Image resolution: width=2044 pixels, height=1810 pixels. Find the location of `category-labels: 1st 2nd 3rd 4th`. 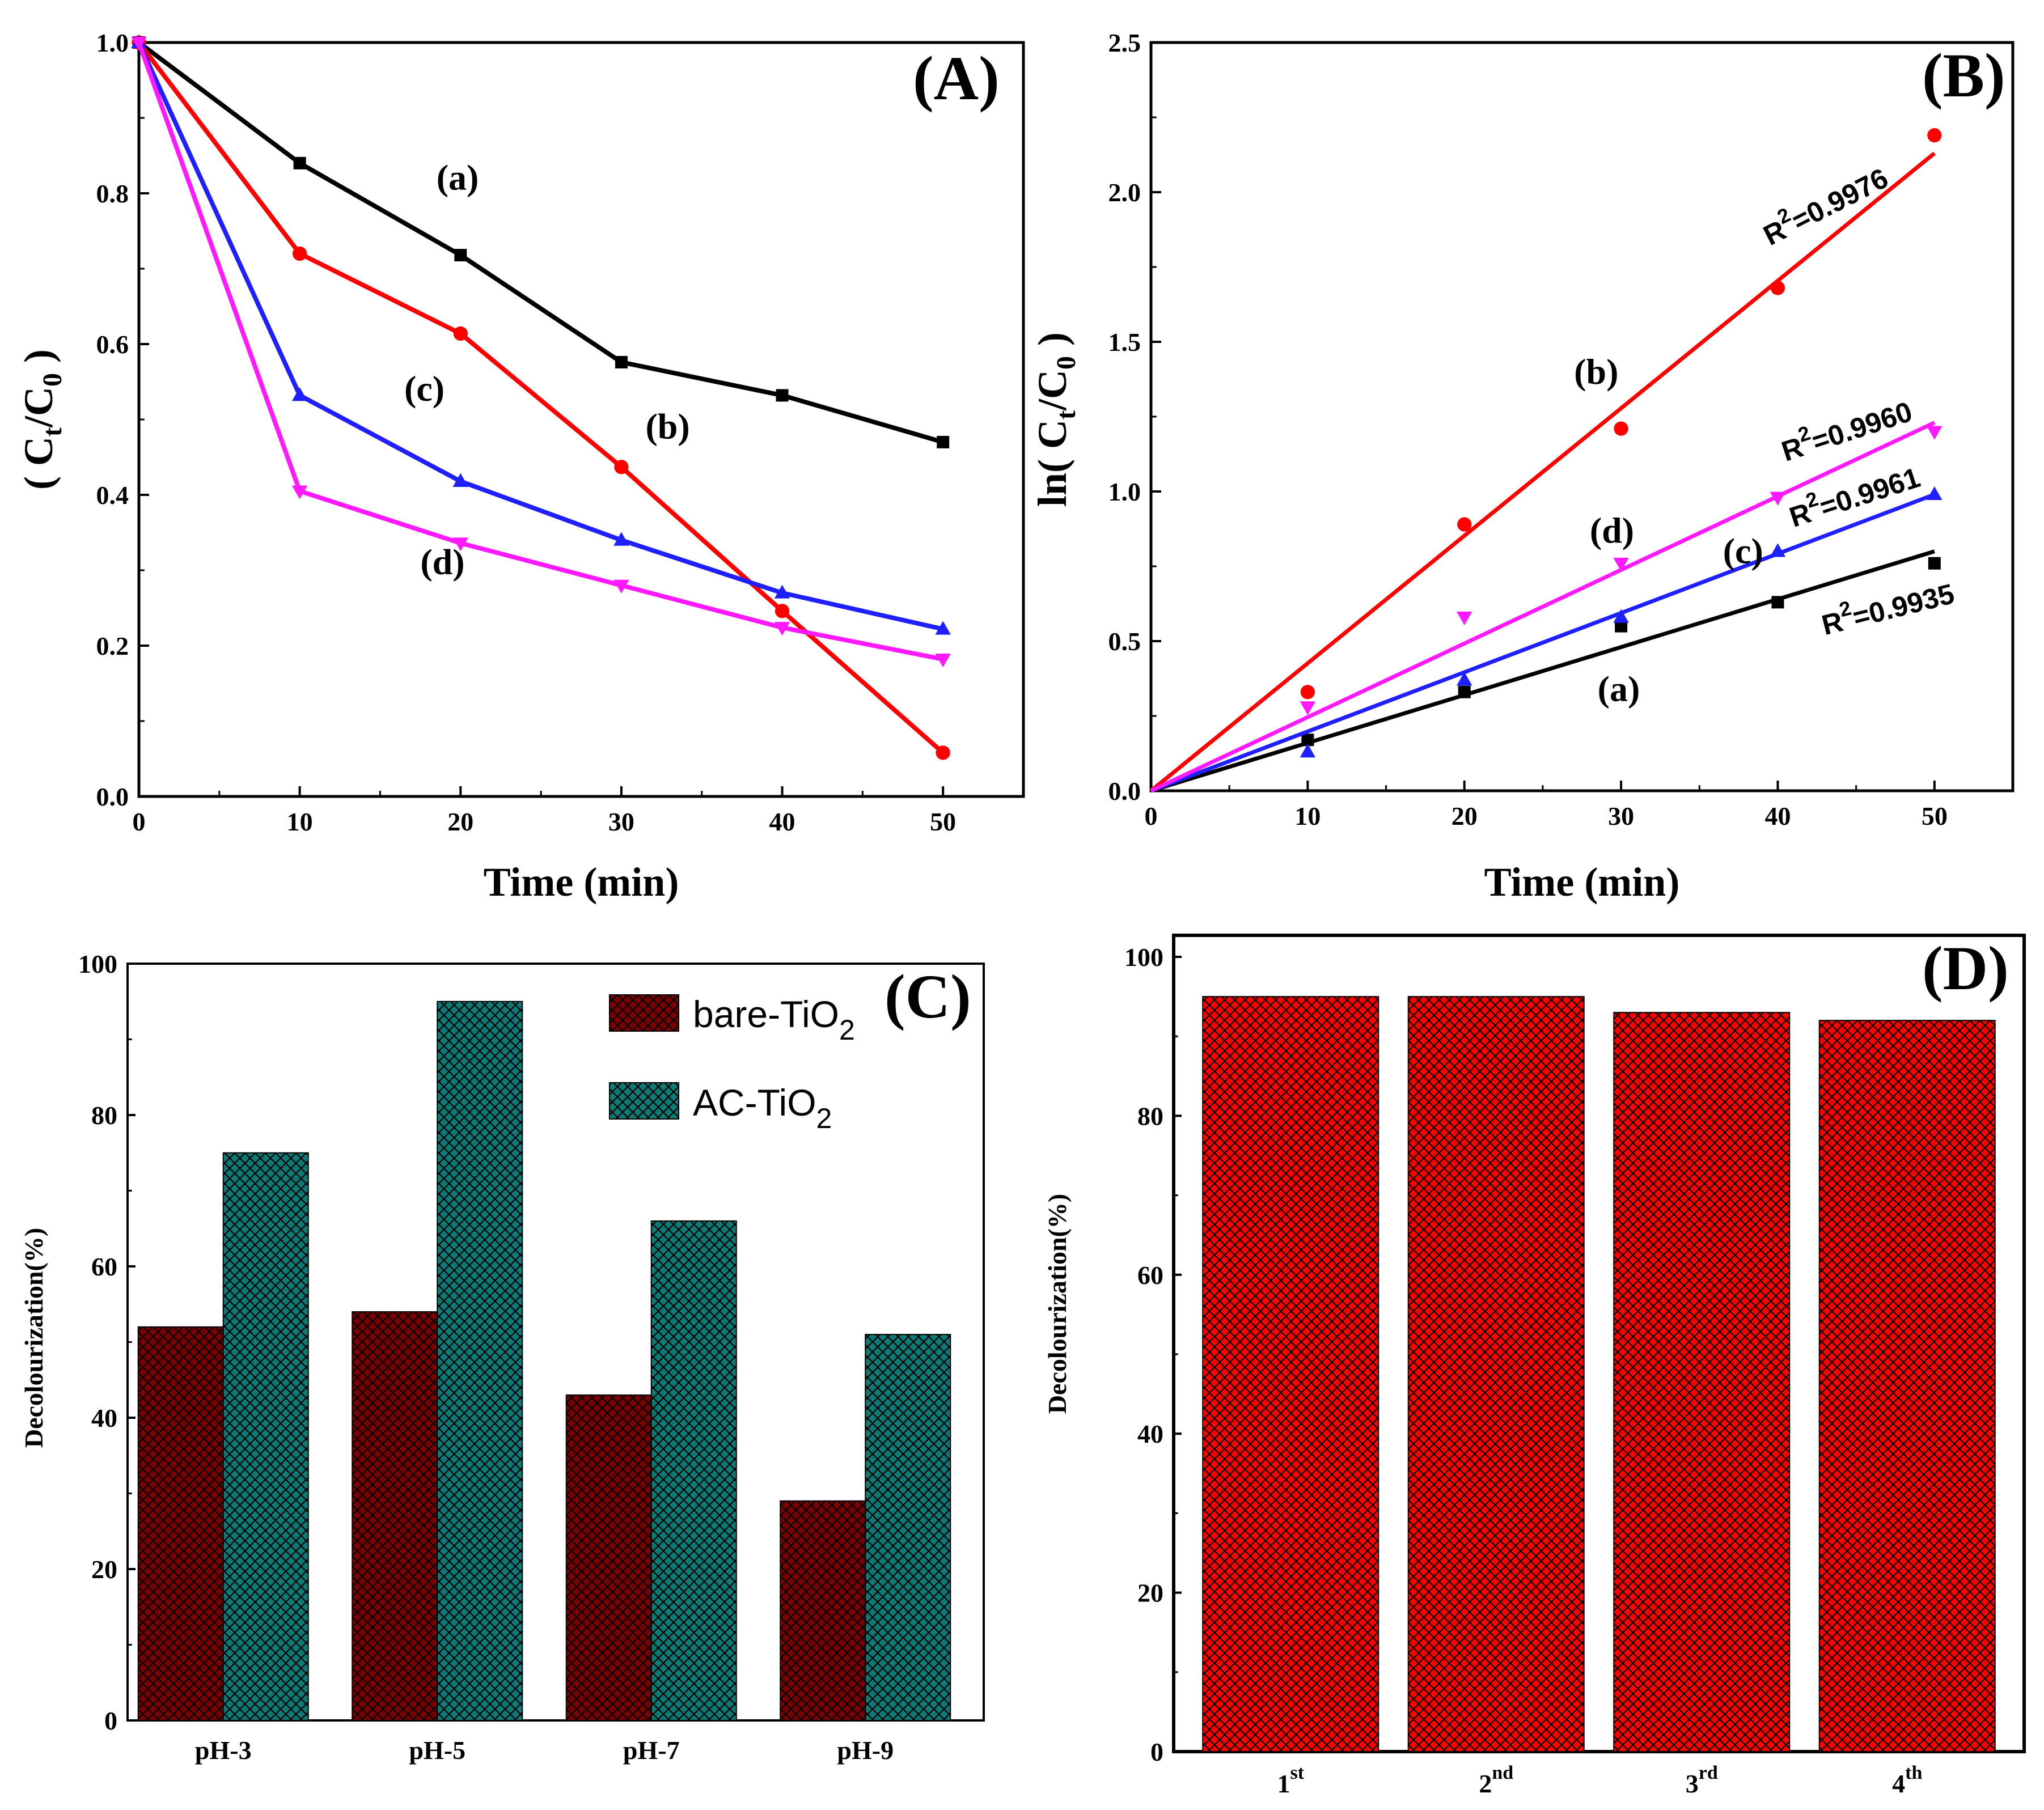

category-labels: 1st 2nd 3rd 4th is located at coordinates (1599, 1780).